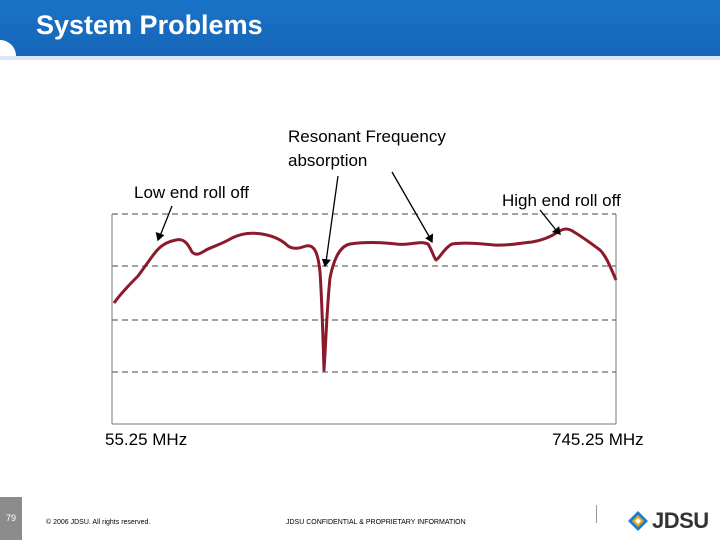 The width and height of the screenshot is (720, 540). What do you see at coordinates (328, 160) in the screenshot?
I see `resonant-label-line2: absorption` at bounding box center [328, 160].